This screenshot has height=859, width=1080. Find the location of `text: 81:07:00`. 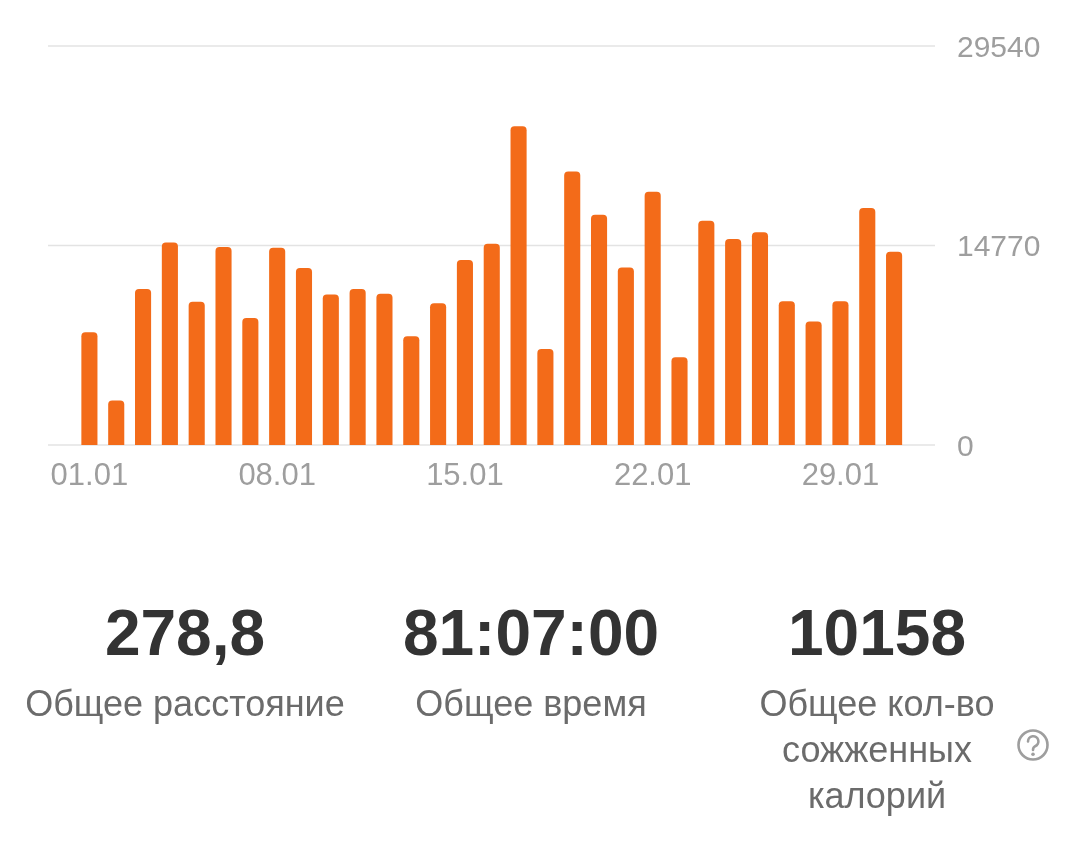

text: 81:07:00 is located at coordinates (531, 633).